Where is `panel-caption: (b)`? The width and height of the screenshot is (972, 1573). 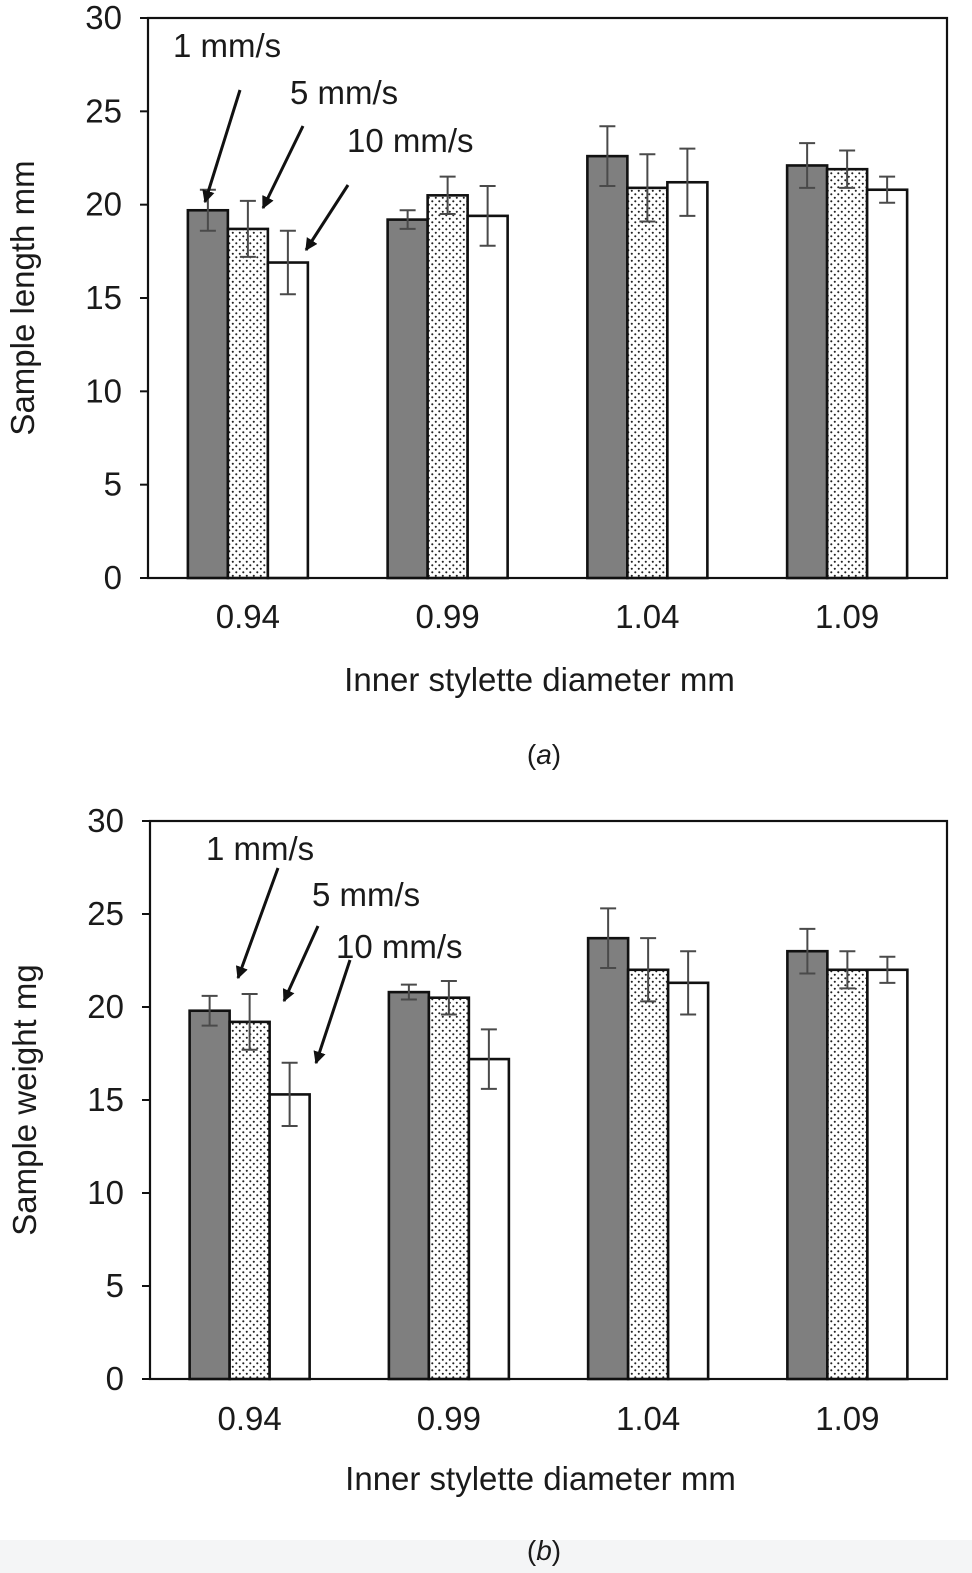
panel-caption: (b) is located at coordinates (544, 1550).